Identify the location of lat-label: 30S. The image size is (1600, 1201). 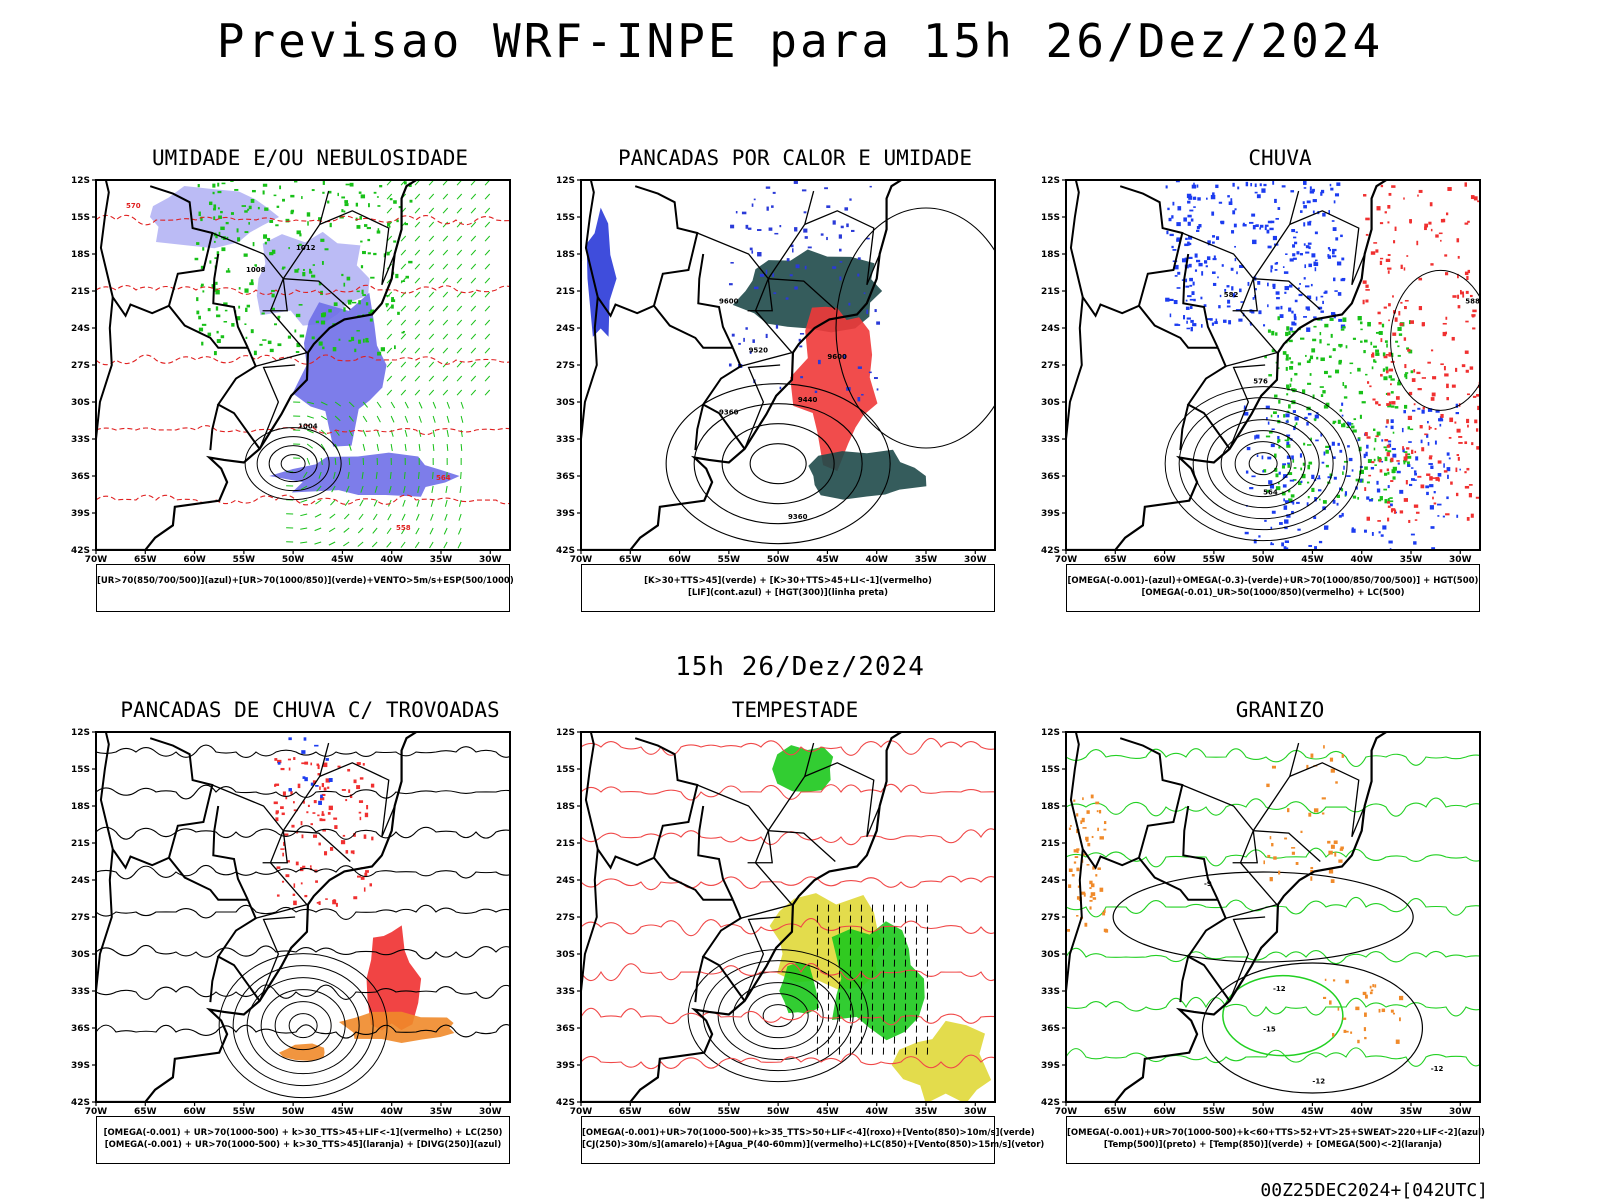
(565, 403).